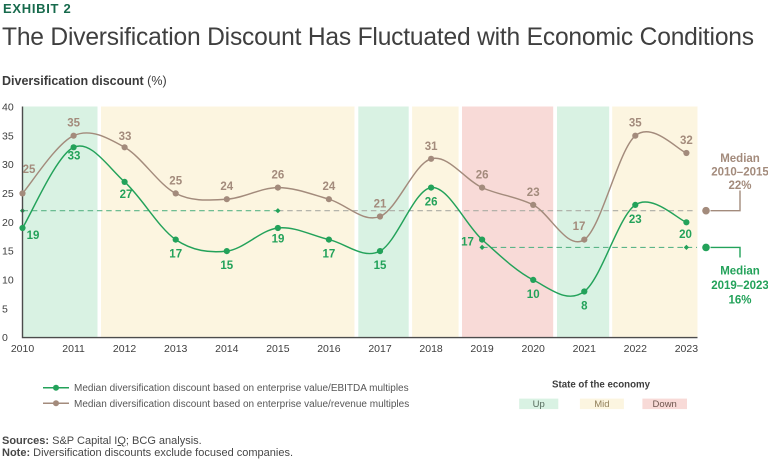 This screenshot has width=768, height=464. Describe the element at coordinates (8, 108) in the screenshot. I see `svg-text: 40` at that location.